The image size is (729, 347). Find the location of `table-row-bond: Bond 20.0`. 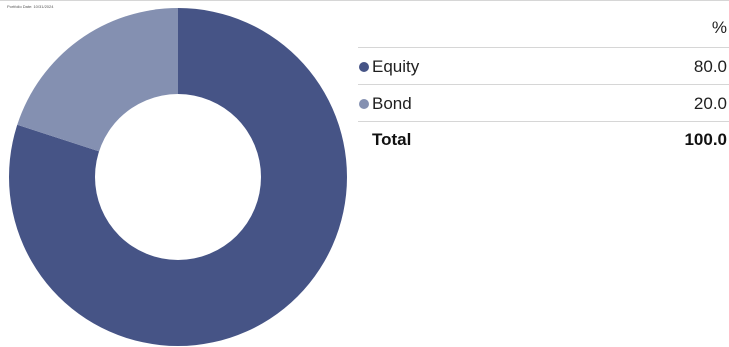

table-row-bond: Bond 20.0 is located at coordinates (543, 103).